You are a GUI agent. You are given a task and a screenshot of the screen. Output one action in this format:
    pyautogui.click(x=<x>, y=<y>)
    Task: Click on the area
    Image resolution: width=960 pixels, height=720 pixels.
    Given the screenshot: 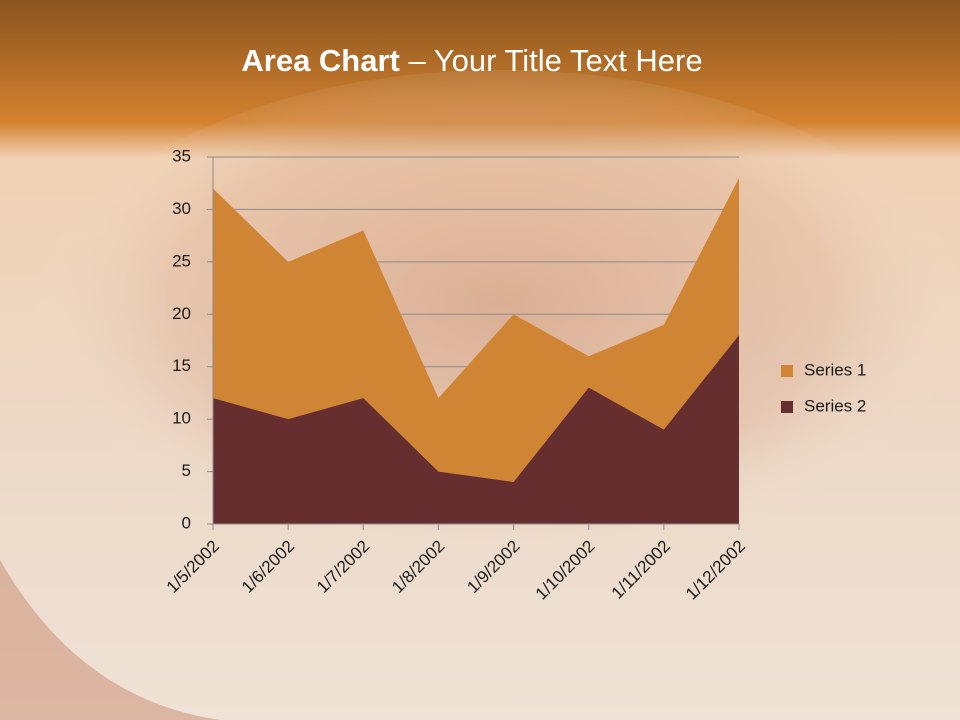 What is the action you would take?
    pyautogui.click(x=476, y=429)
    